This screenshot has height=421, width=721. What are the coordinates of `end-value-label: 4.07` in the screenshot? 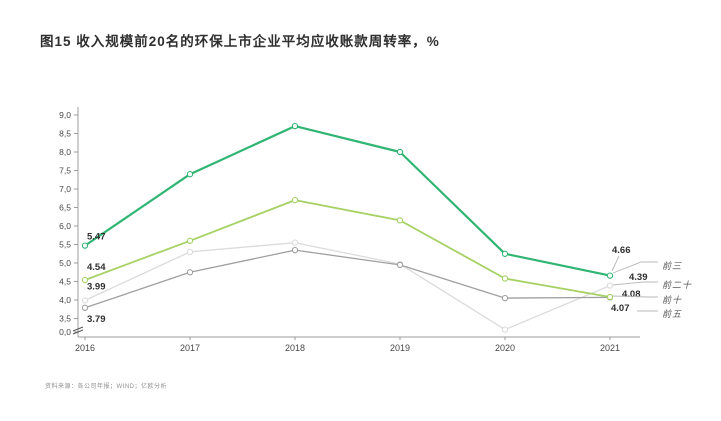 It's located at (620, 308).